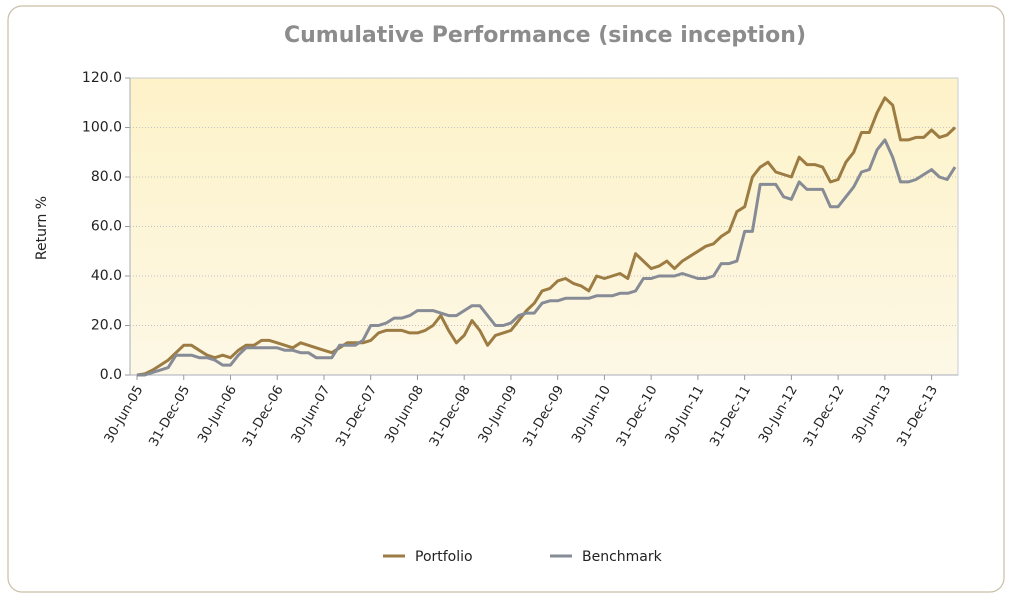  I want to click on legend-label: Portfolio, so click(444, 557).